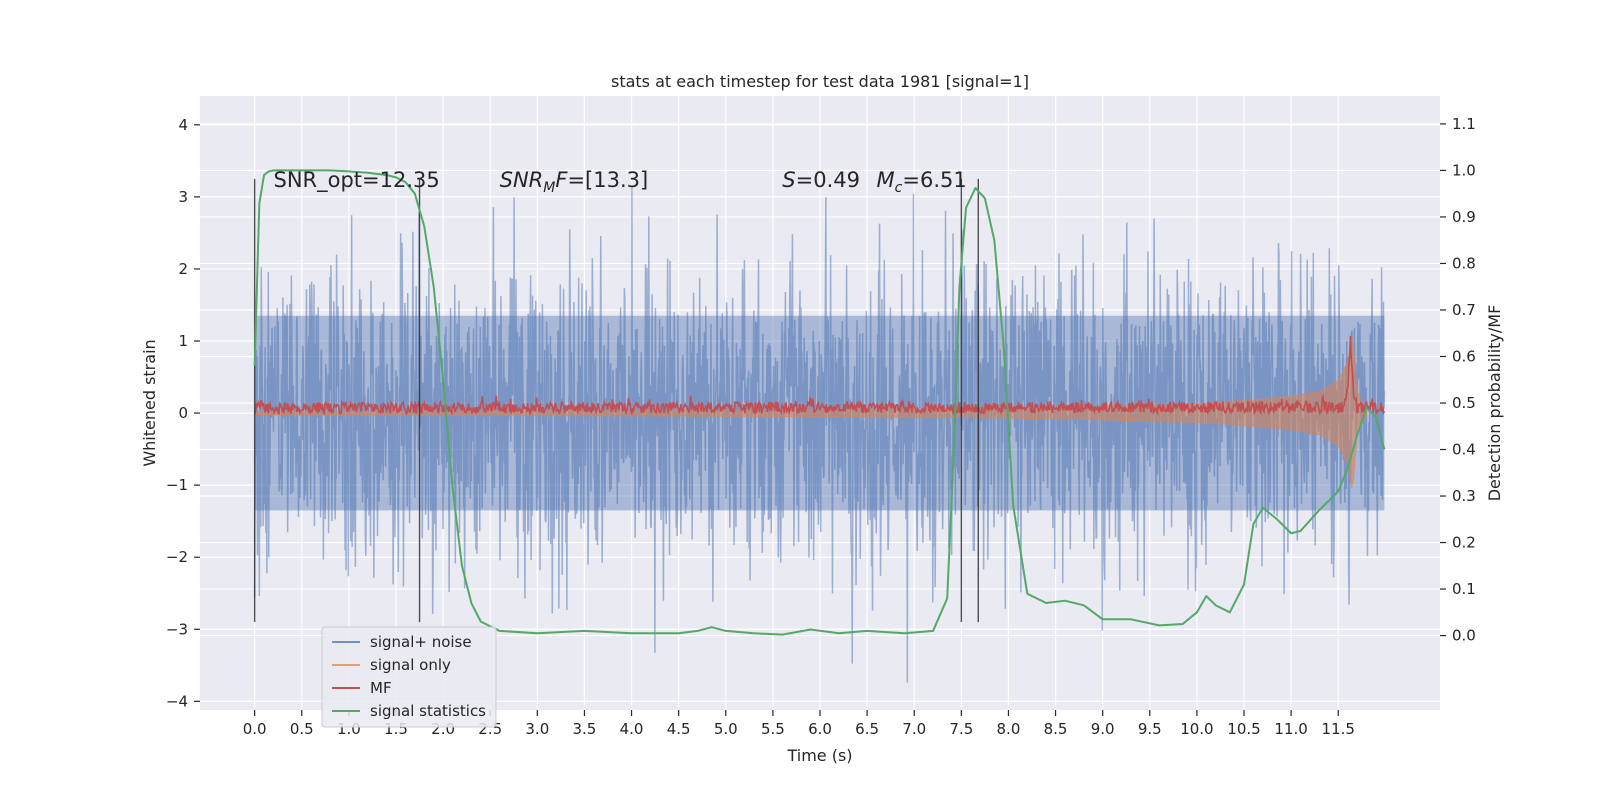  Describe the element at coordinates (1464, 450) in the screenshot. I see `y2-tick-label: 0.4` at that location.